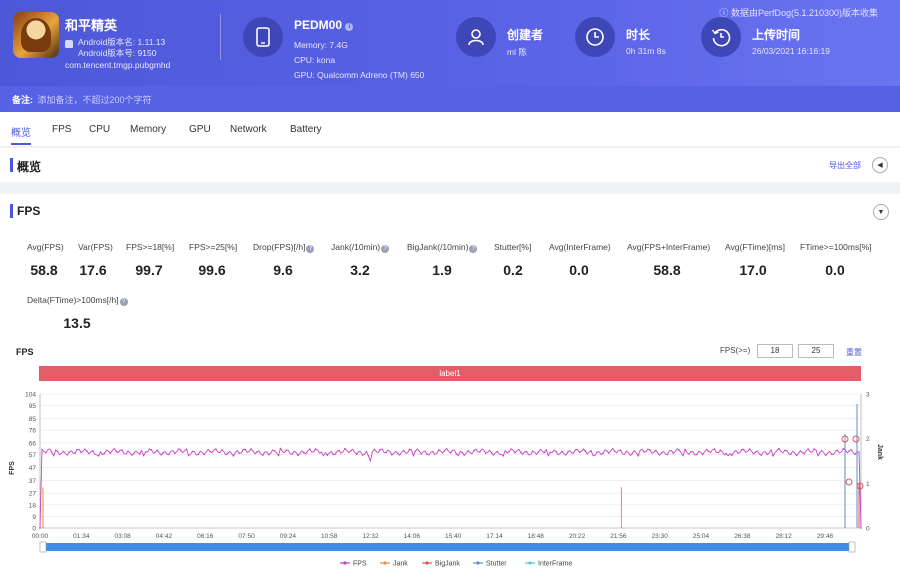 The width and height of the screenshot is (900, 571). Describe the element at coordinates (40, 536) in the screenshot. I see `x-tick-label: 00:00` at that location.